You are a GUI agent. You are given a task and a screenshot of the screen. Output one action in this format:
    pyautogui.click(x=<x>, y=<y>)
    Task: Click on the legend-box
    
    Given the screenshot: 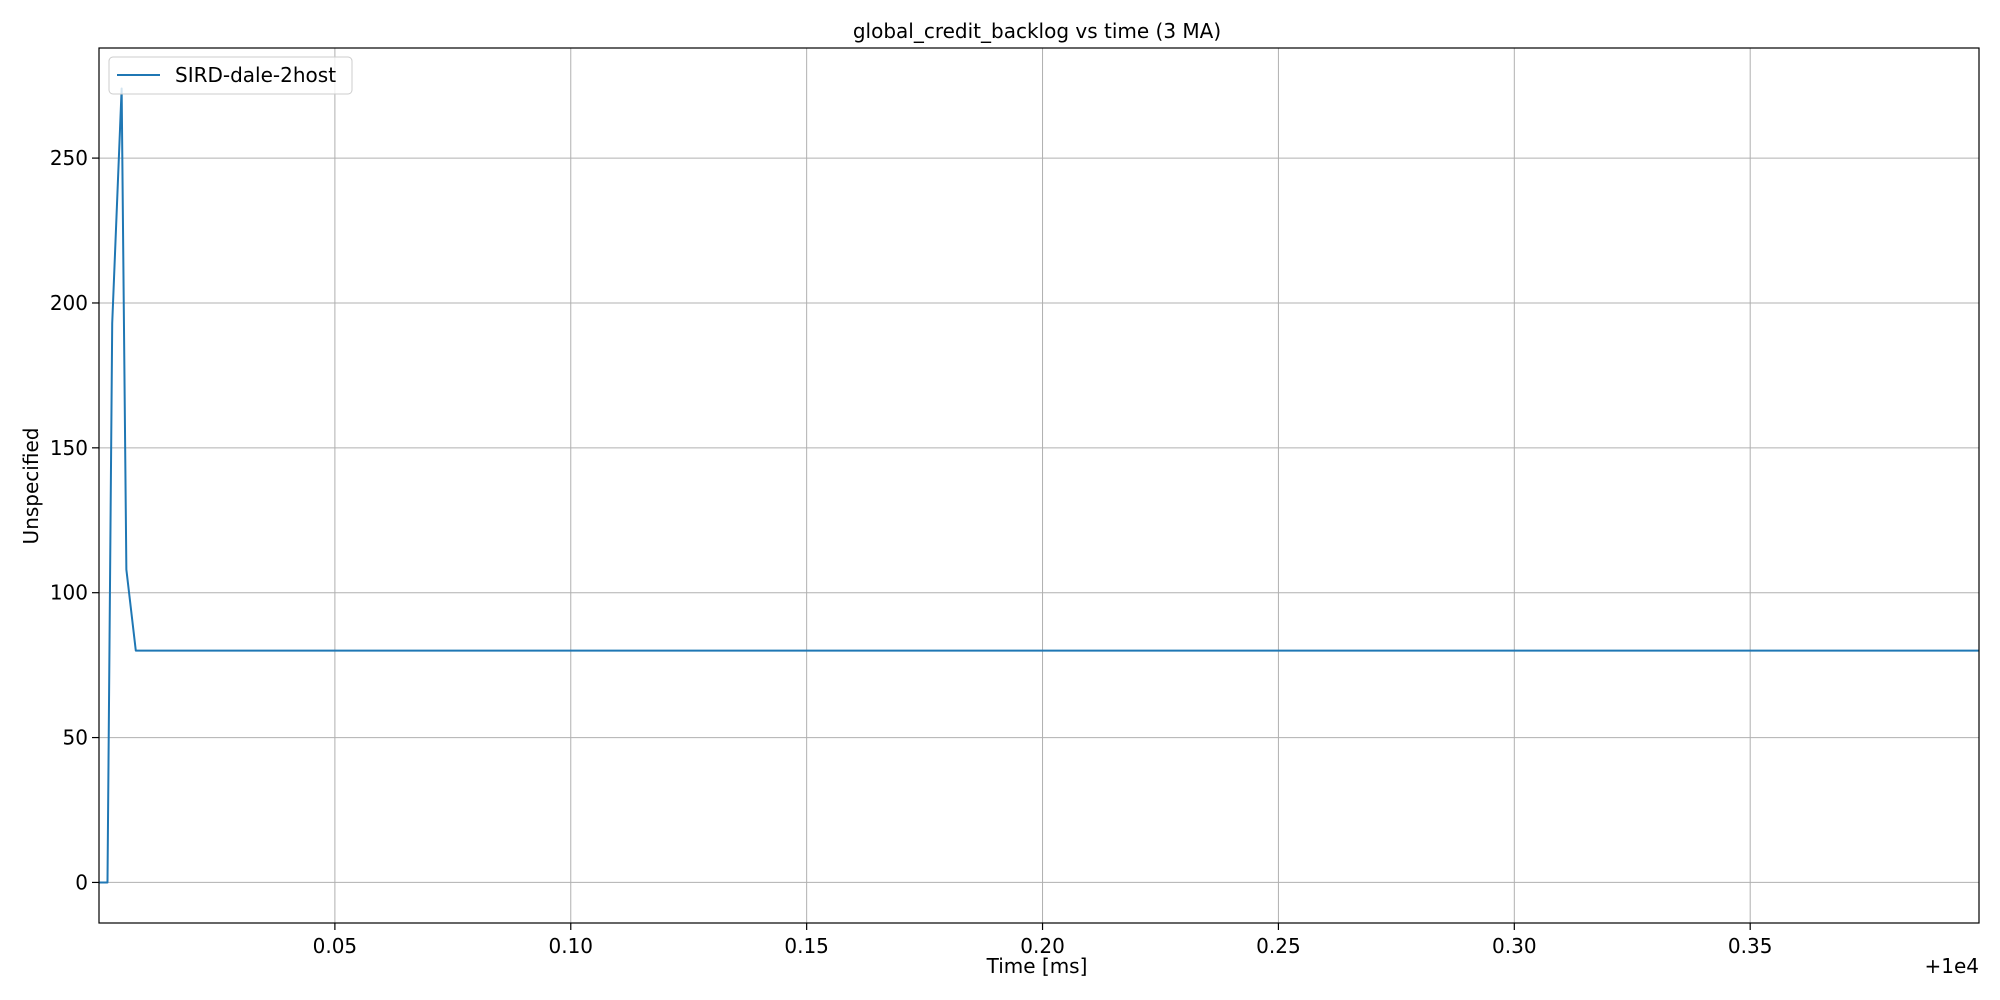 What is the action you would take?
    pyautogui.click(x=230, y=75)
    